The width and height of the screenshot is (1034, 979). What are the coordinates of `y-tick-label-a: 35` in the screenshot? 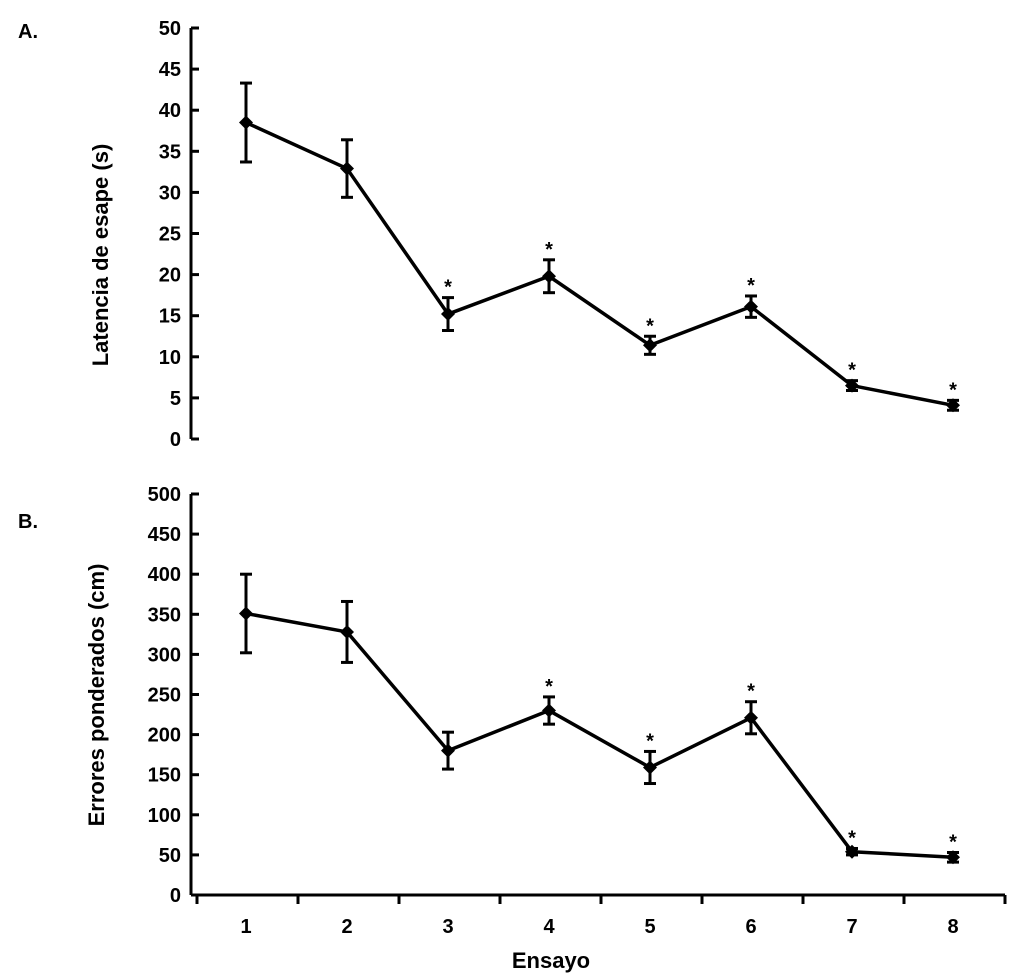 It's located at (170, 152).